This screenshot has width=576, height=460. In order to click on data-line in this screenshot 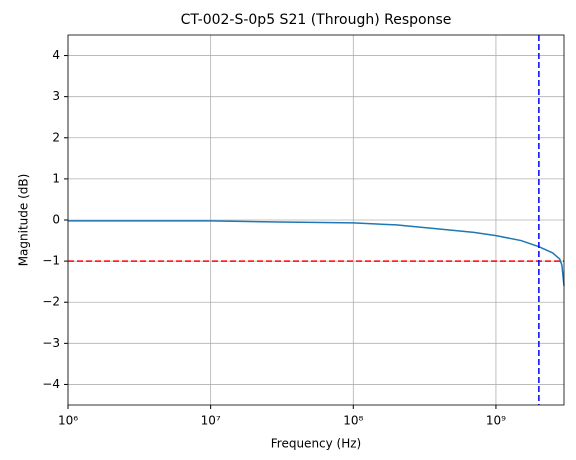, I will do `click(316, 253)`.